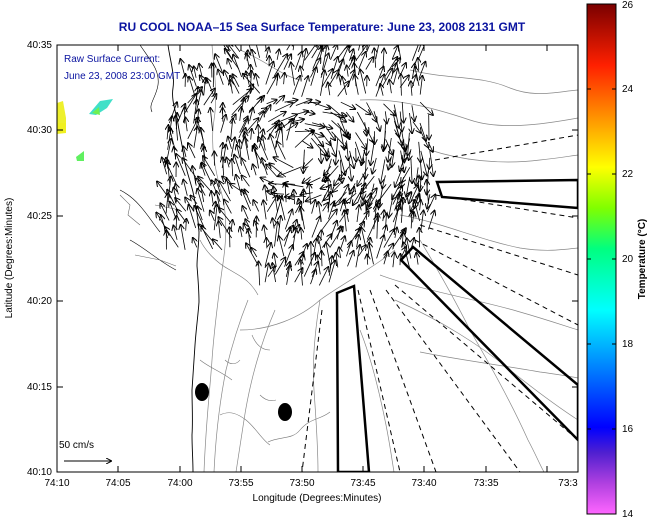 The image size is (651, 518). Describe the element at coordinates (56, 483) in the screenshot. I see `x-tick-label: 74:10` at that location.